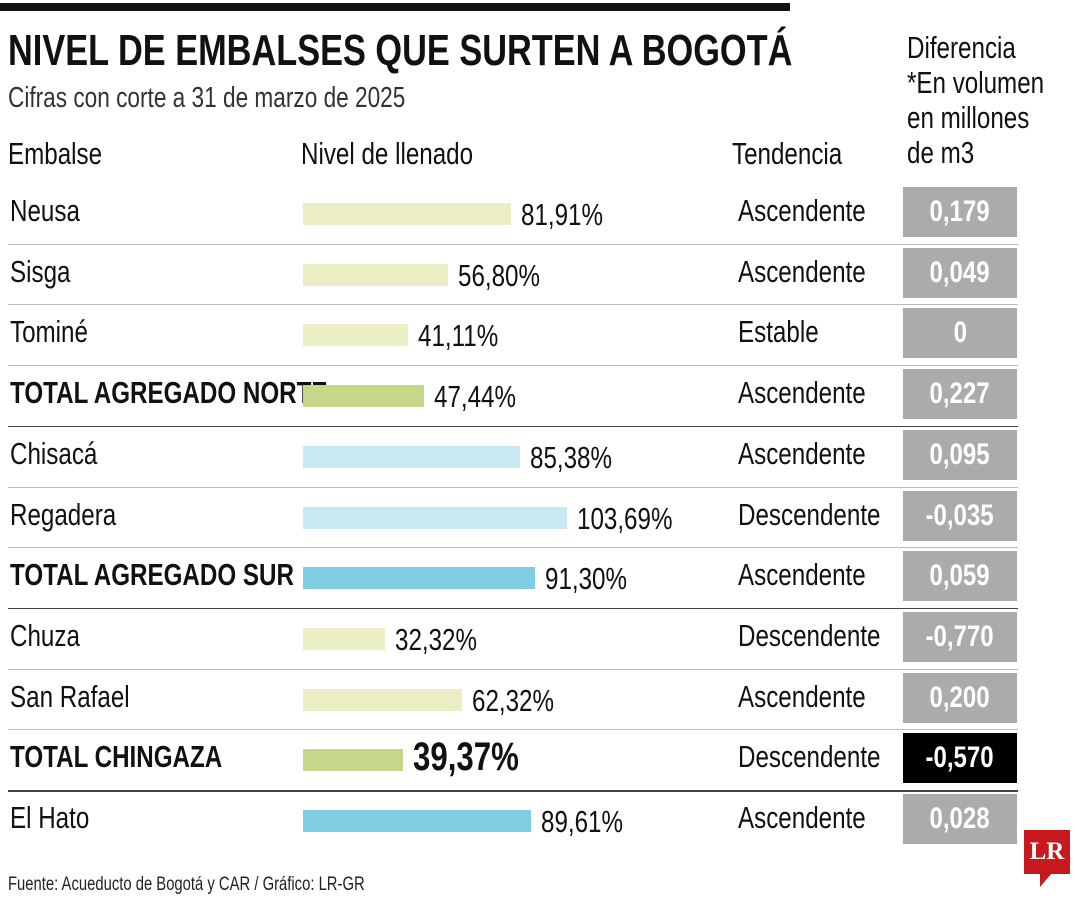 This screenshot has width=1080, height=900. What do you see at coordinates (540, 820) in the screenshot?
I see `table-row: El Hato 89,61% Ascendente 0,028` at bounding box center [540, 820].